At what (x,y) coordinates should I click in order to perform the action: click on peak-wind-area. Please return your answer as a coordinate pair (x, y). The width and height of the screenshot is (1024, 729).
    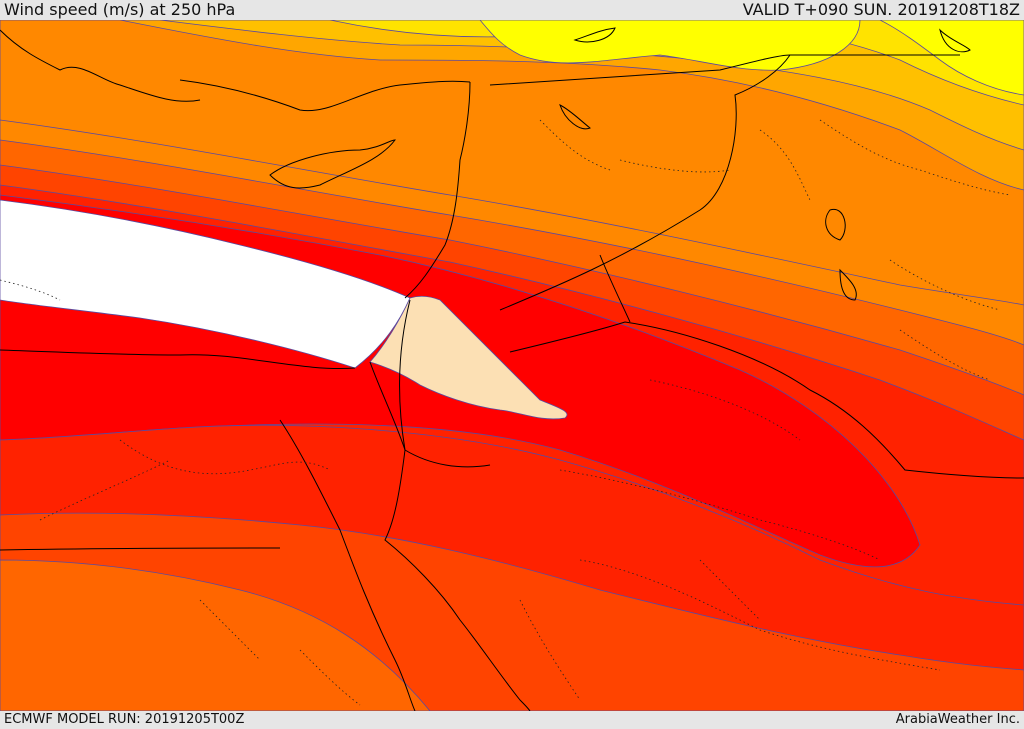
    Looking at the image, I should click on (205, 284).